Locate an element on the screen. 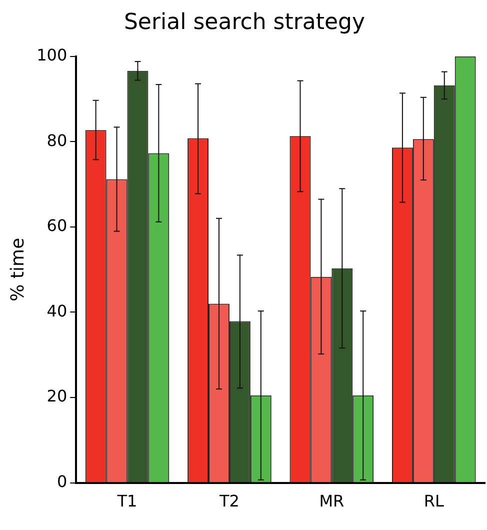  y-tick-label: 0 is located at coordinates (62, 481).